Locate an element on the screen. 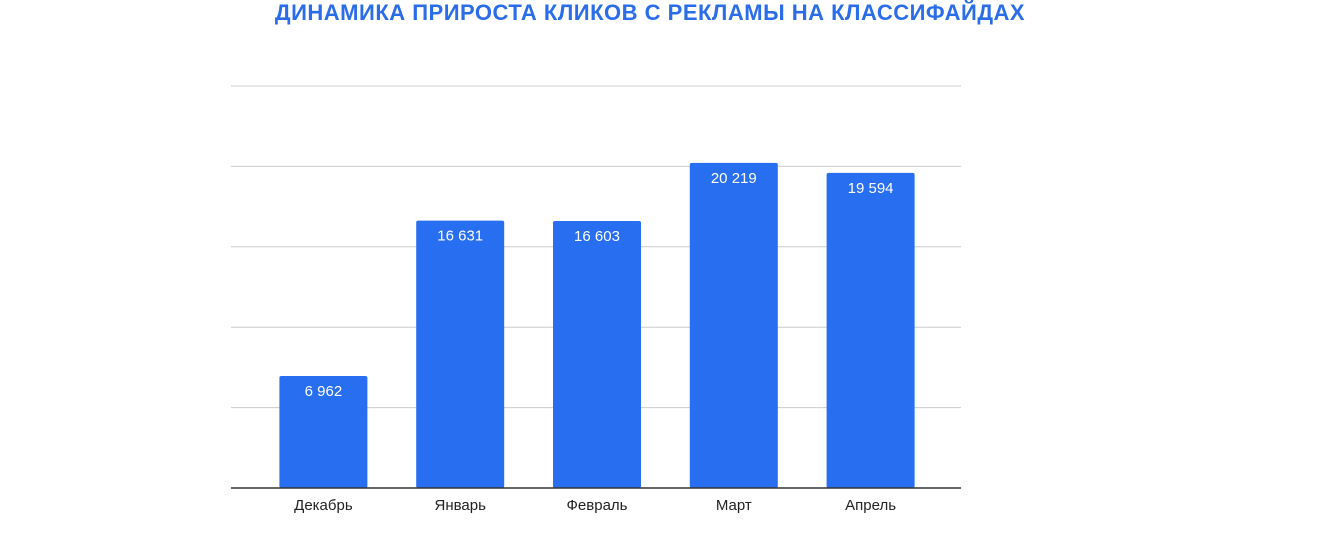 Image resolution: width=1340 pixels, height=536 pixels. x-tick-label: Апрель is located at coordinates (870, 505).